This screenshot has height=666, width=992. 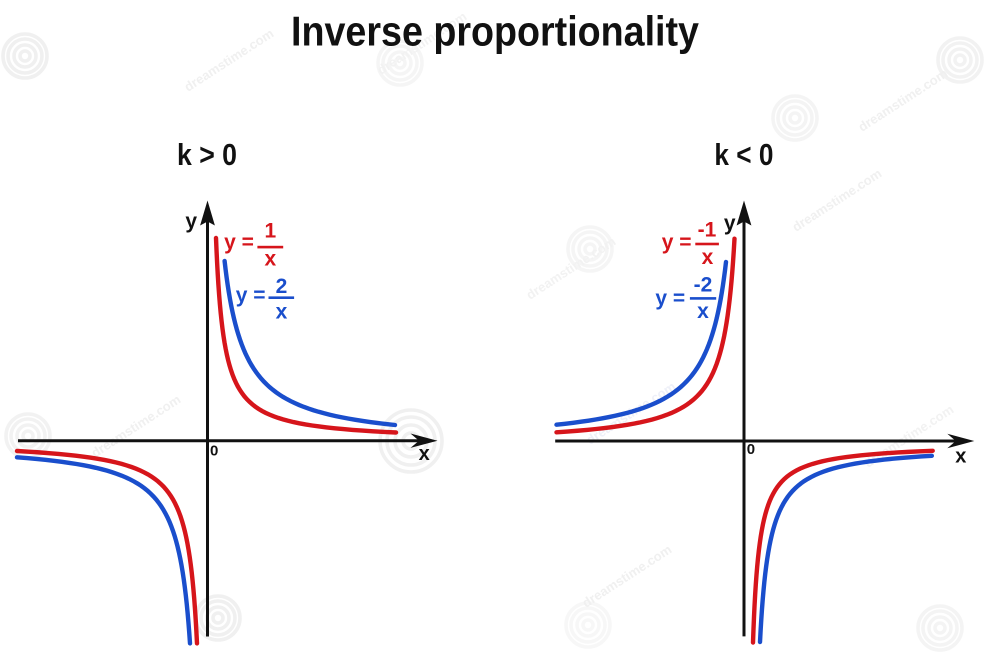 I want to click on svg-text: -2, so click(x=703, y=285).